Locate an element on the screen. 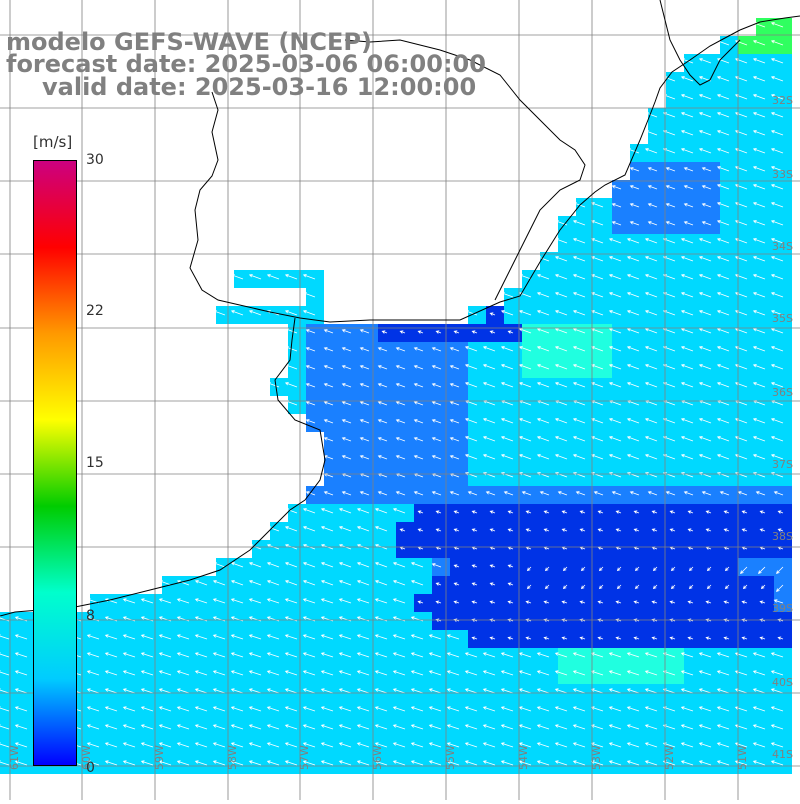  model-title: modelo GEFS-WAVE (NCEP) is located at coordinates (189, 42).